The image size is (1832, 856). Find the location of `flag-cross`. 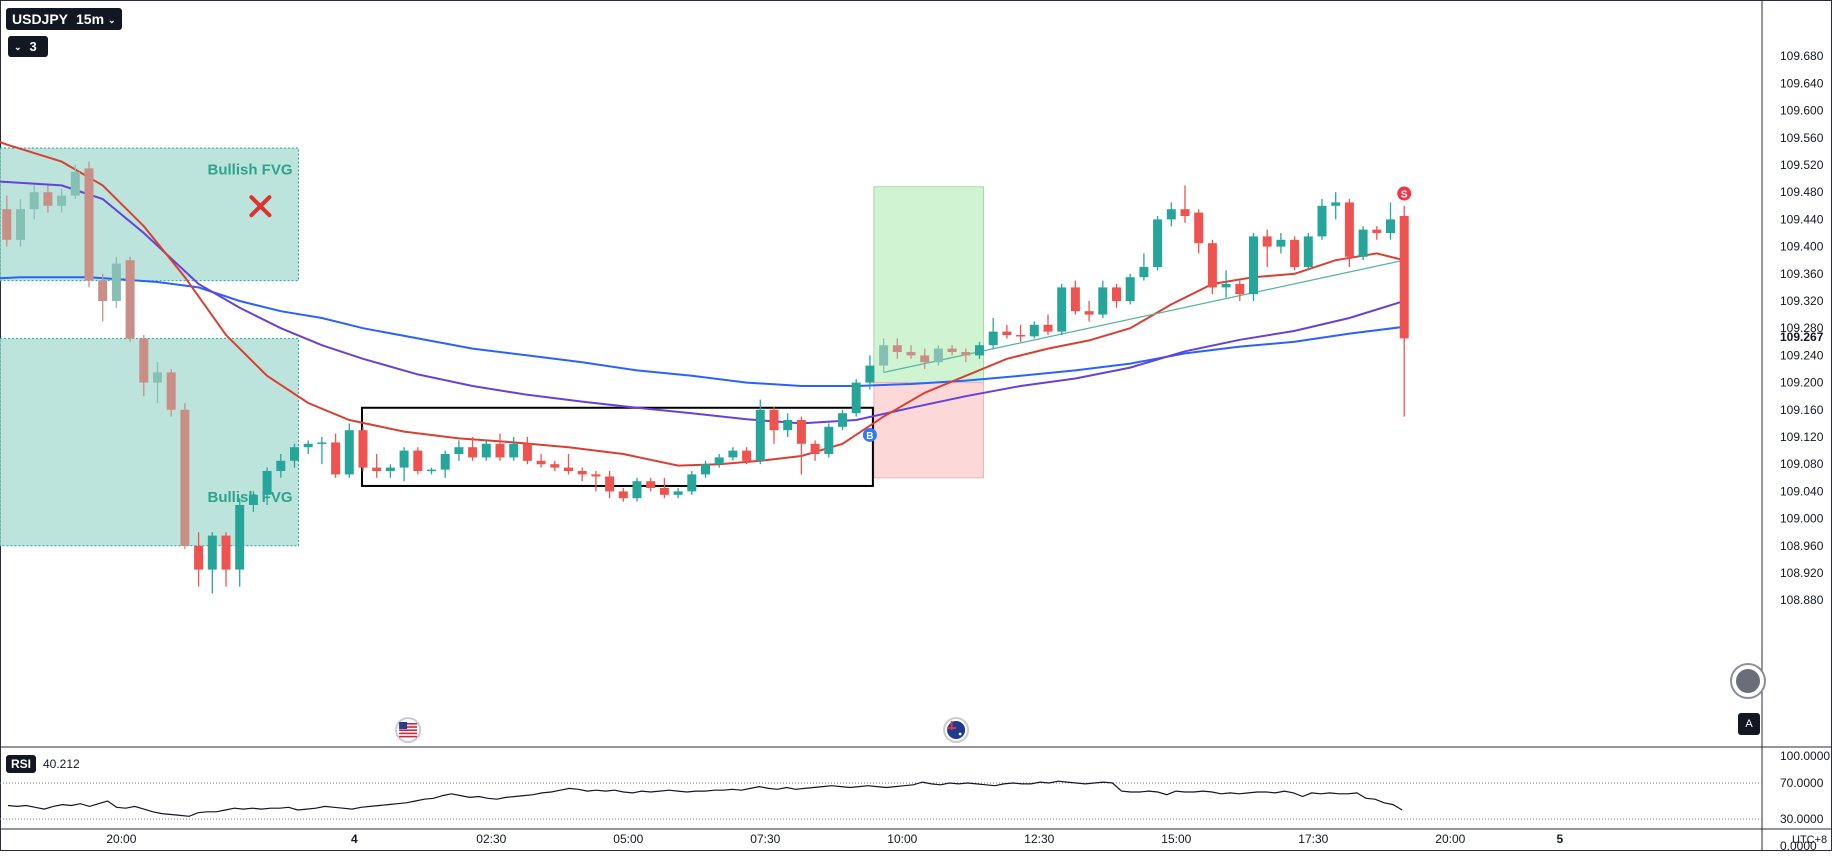

flag-cross is located at coordinates (952, 725).